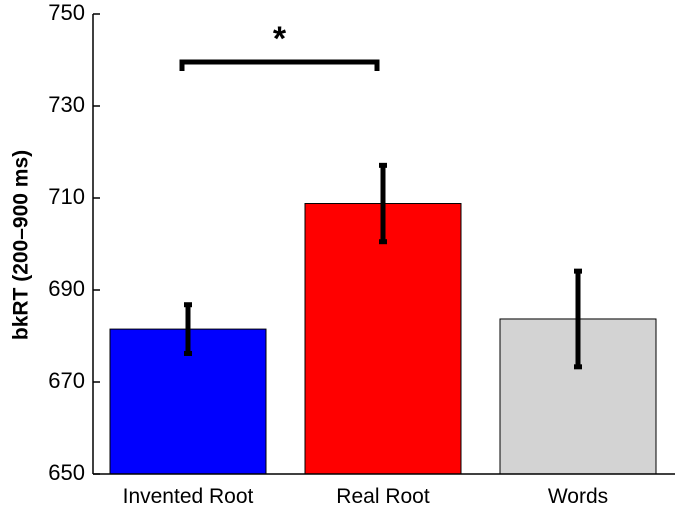  I want to click on y-tick-label: 730, so click(66, 104).